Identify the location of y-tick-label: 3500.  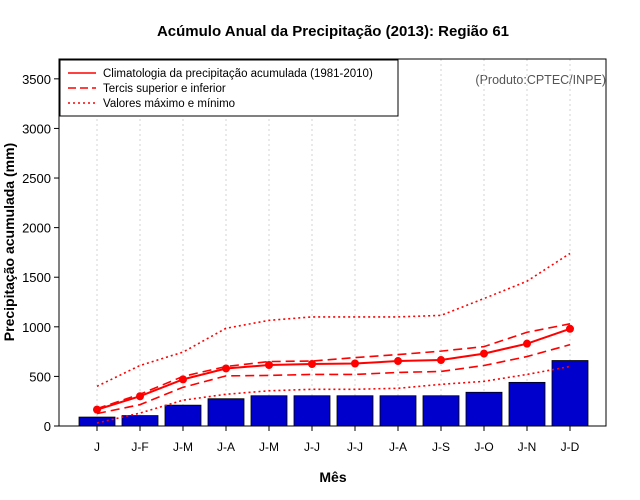
(36, 79).